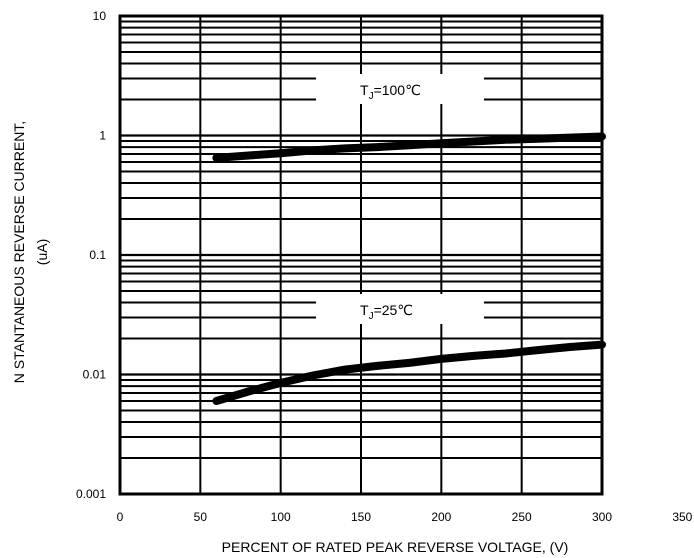 This screenshot has height=558, width=694. I want to click on series-annotation-1: TJ=25℃, so click(386, 312).